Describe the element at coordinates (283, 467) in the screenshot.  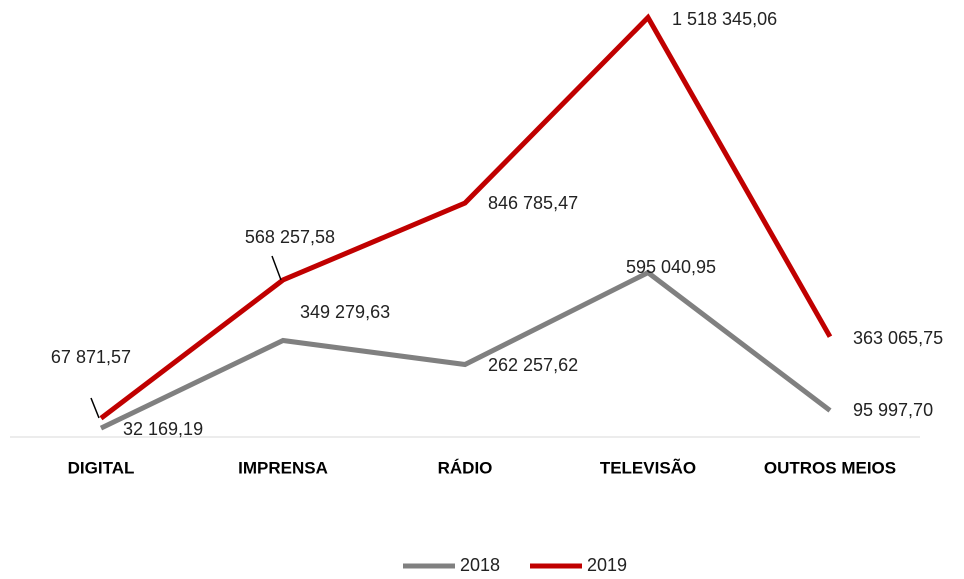
I see `x-tick-label: IMPRENSA` at that location.